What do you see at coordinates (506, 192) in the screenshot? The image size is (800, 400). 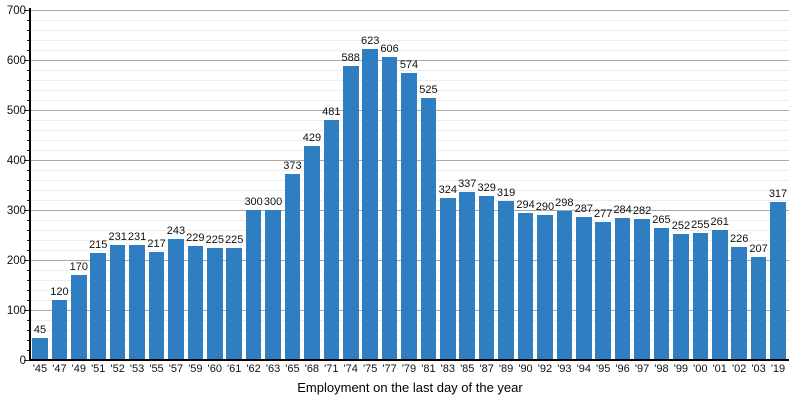 I see `bar-value-label: 319` at bounding box center [506, 192].